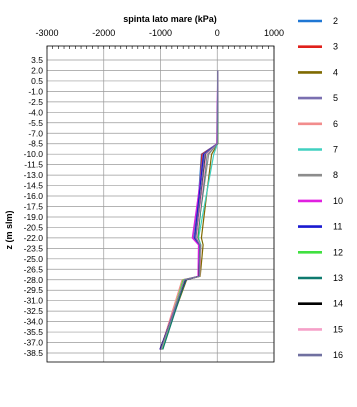  I want to click on y-tick-label: -19.0, so click(34, 217).